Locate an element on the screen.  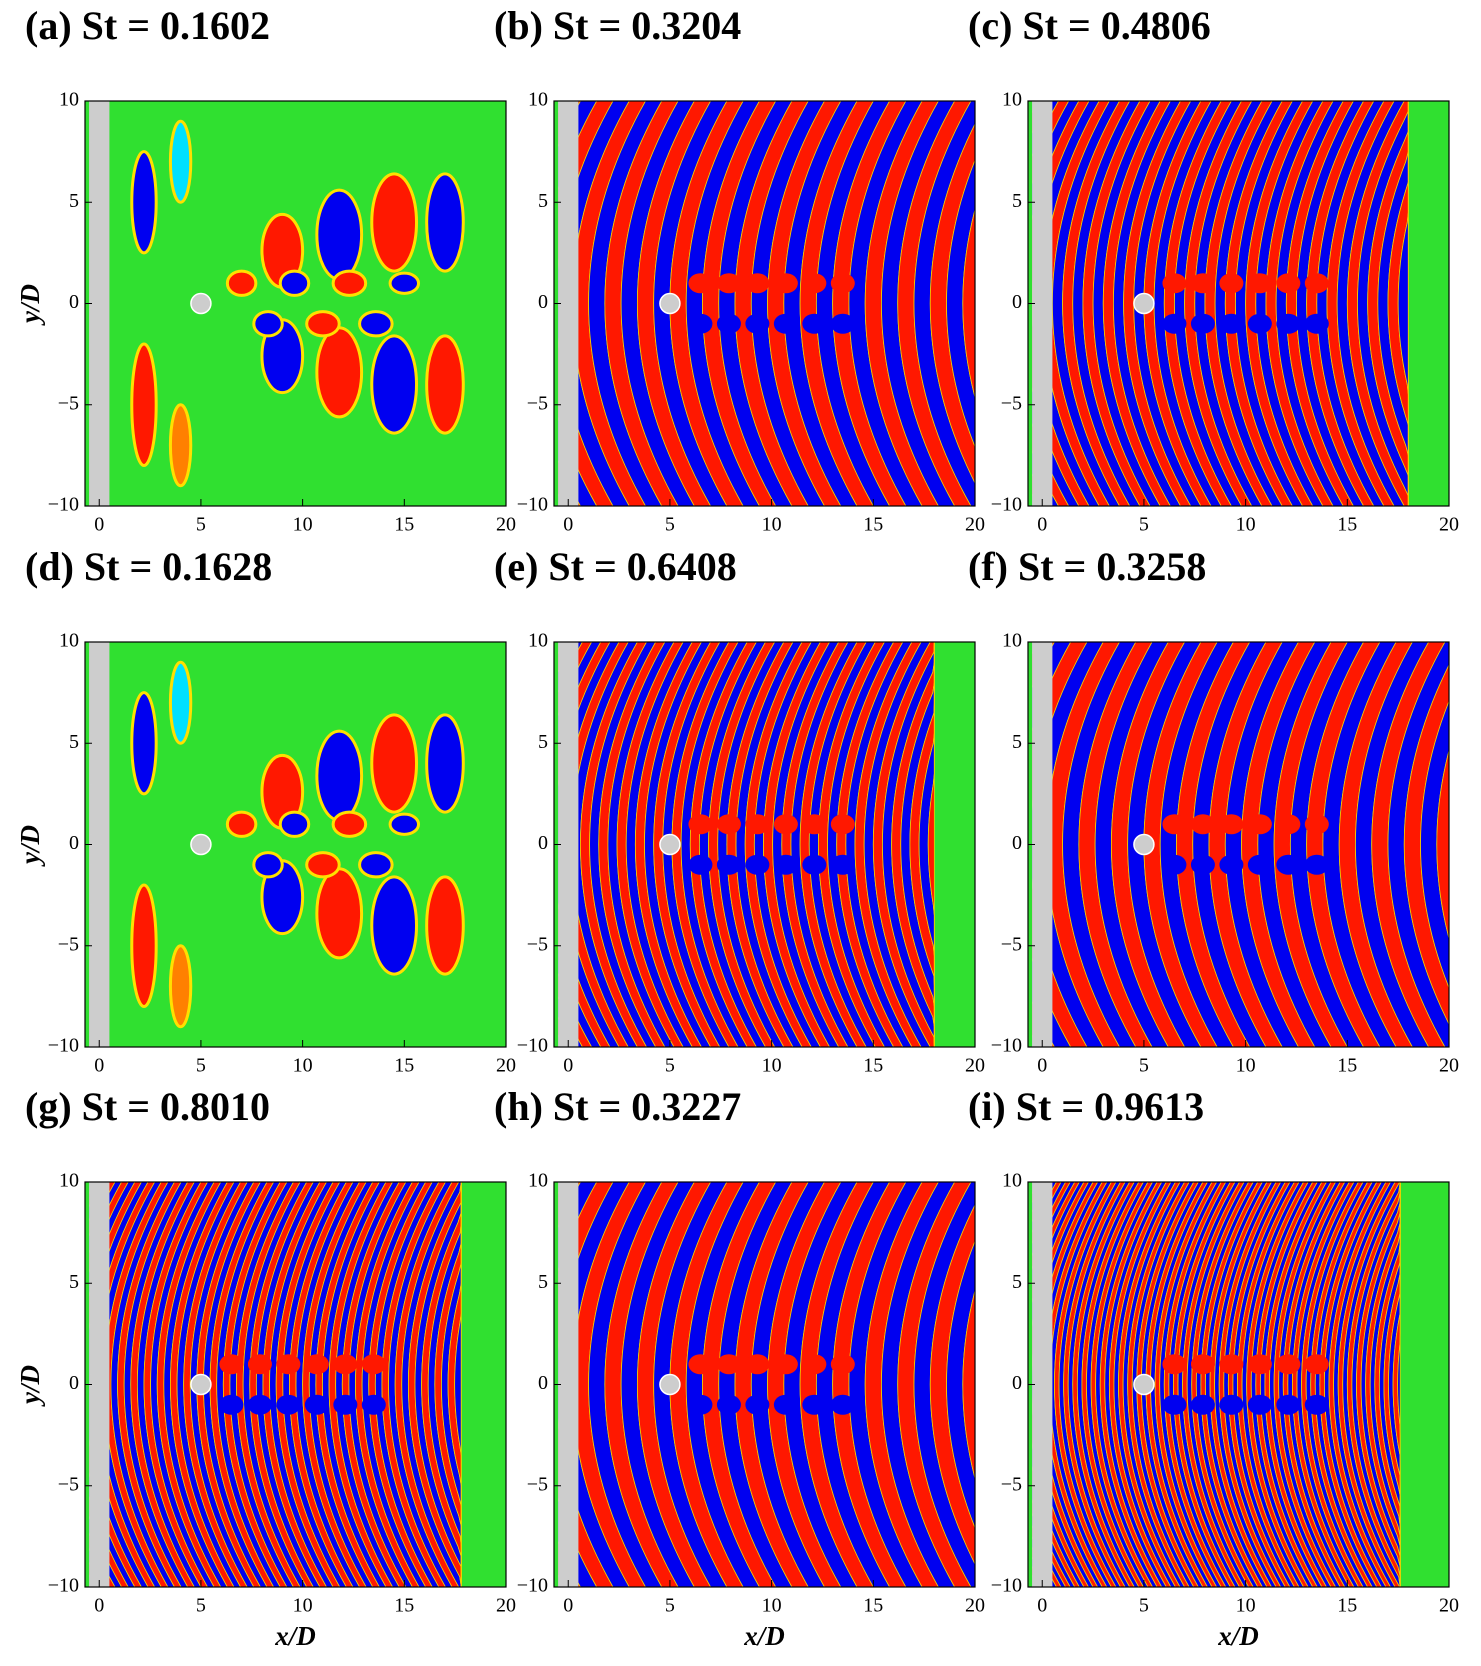
panel: (a) St = 0.1602 0 5 10 15 20 −10 −5 0 5 10 y/D is located at coordinates (265, 269).